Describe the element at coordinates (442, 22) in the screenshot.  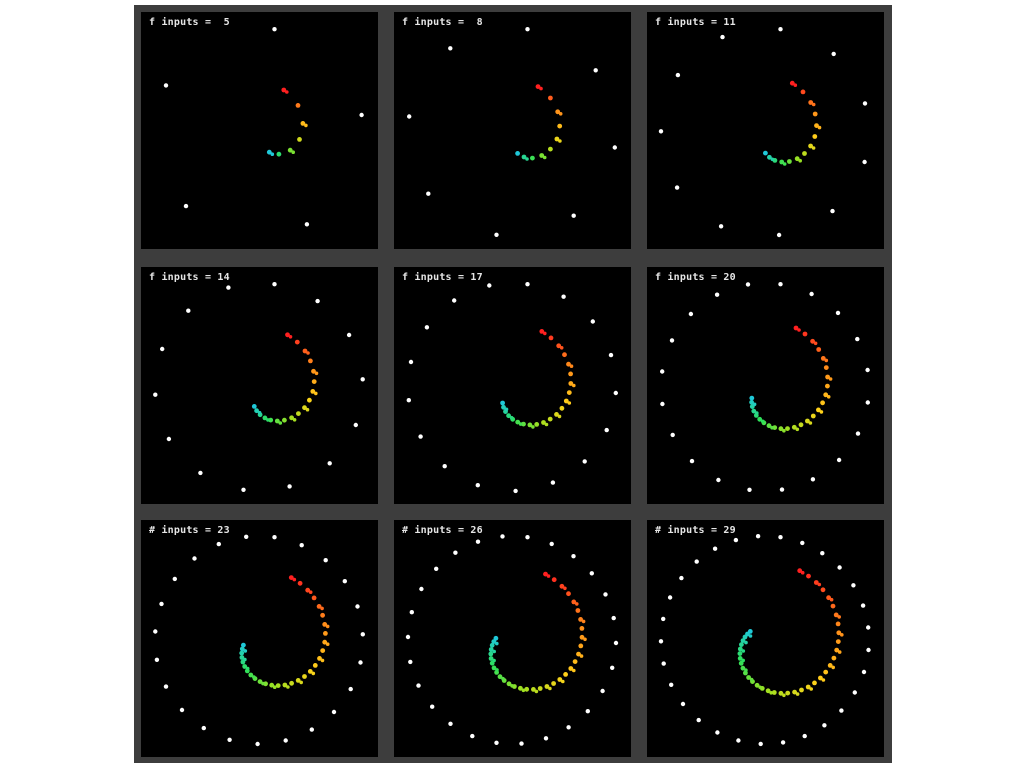
I see `panel-label: f inputs = 8` at that location.